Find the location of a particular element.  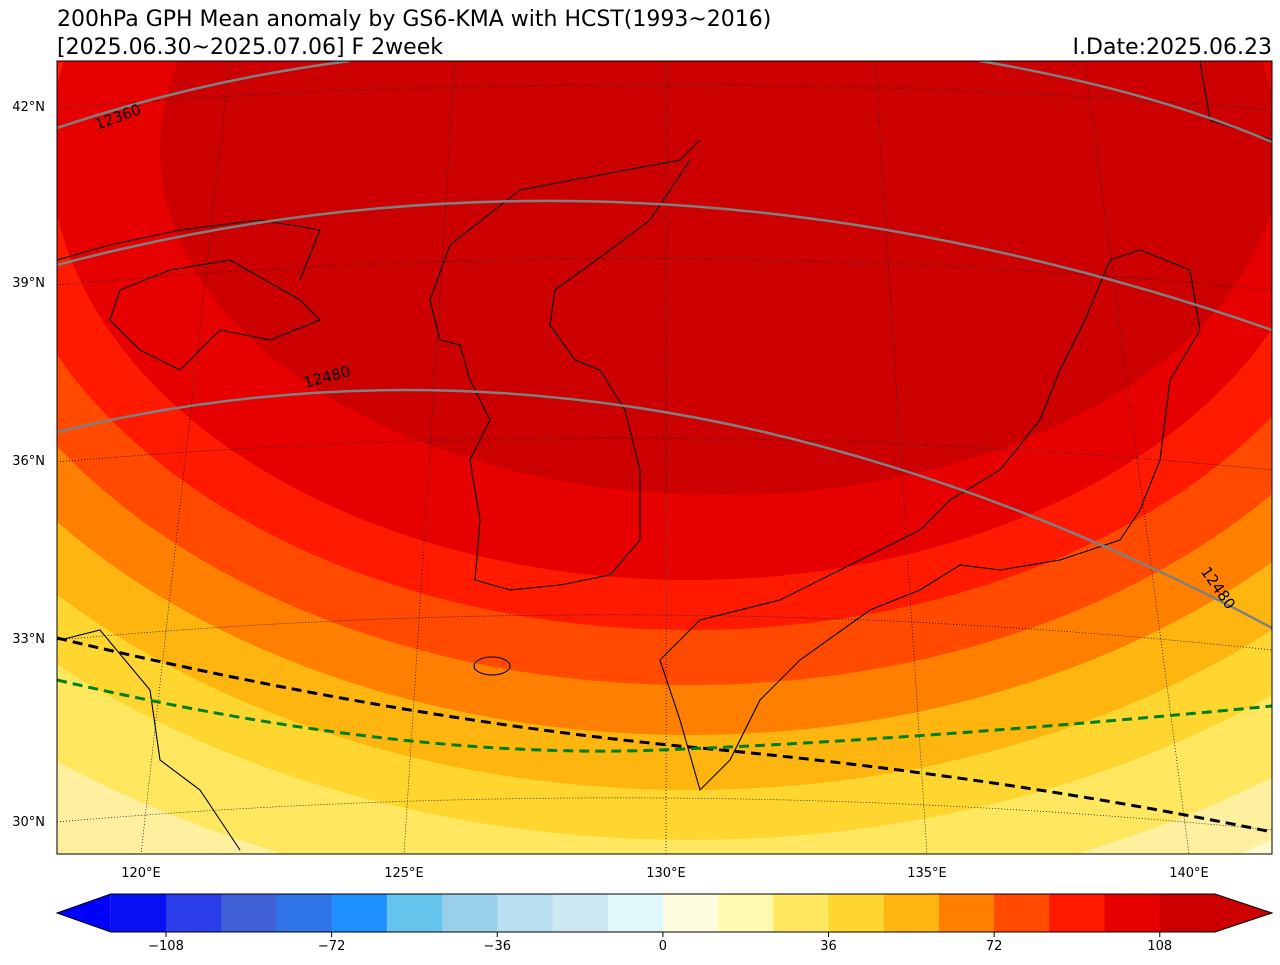

colorbar-frame is located at coordinates (664, 913).